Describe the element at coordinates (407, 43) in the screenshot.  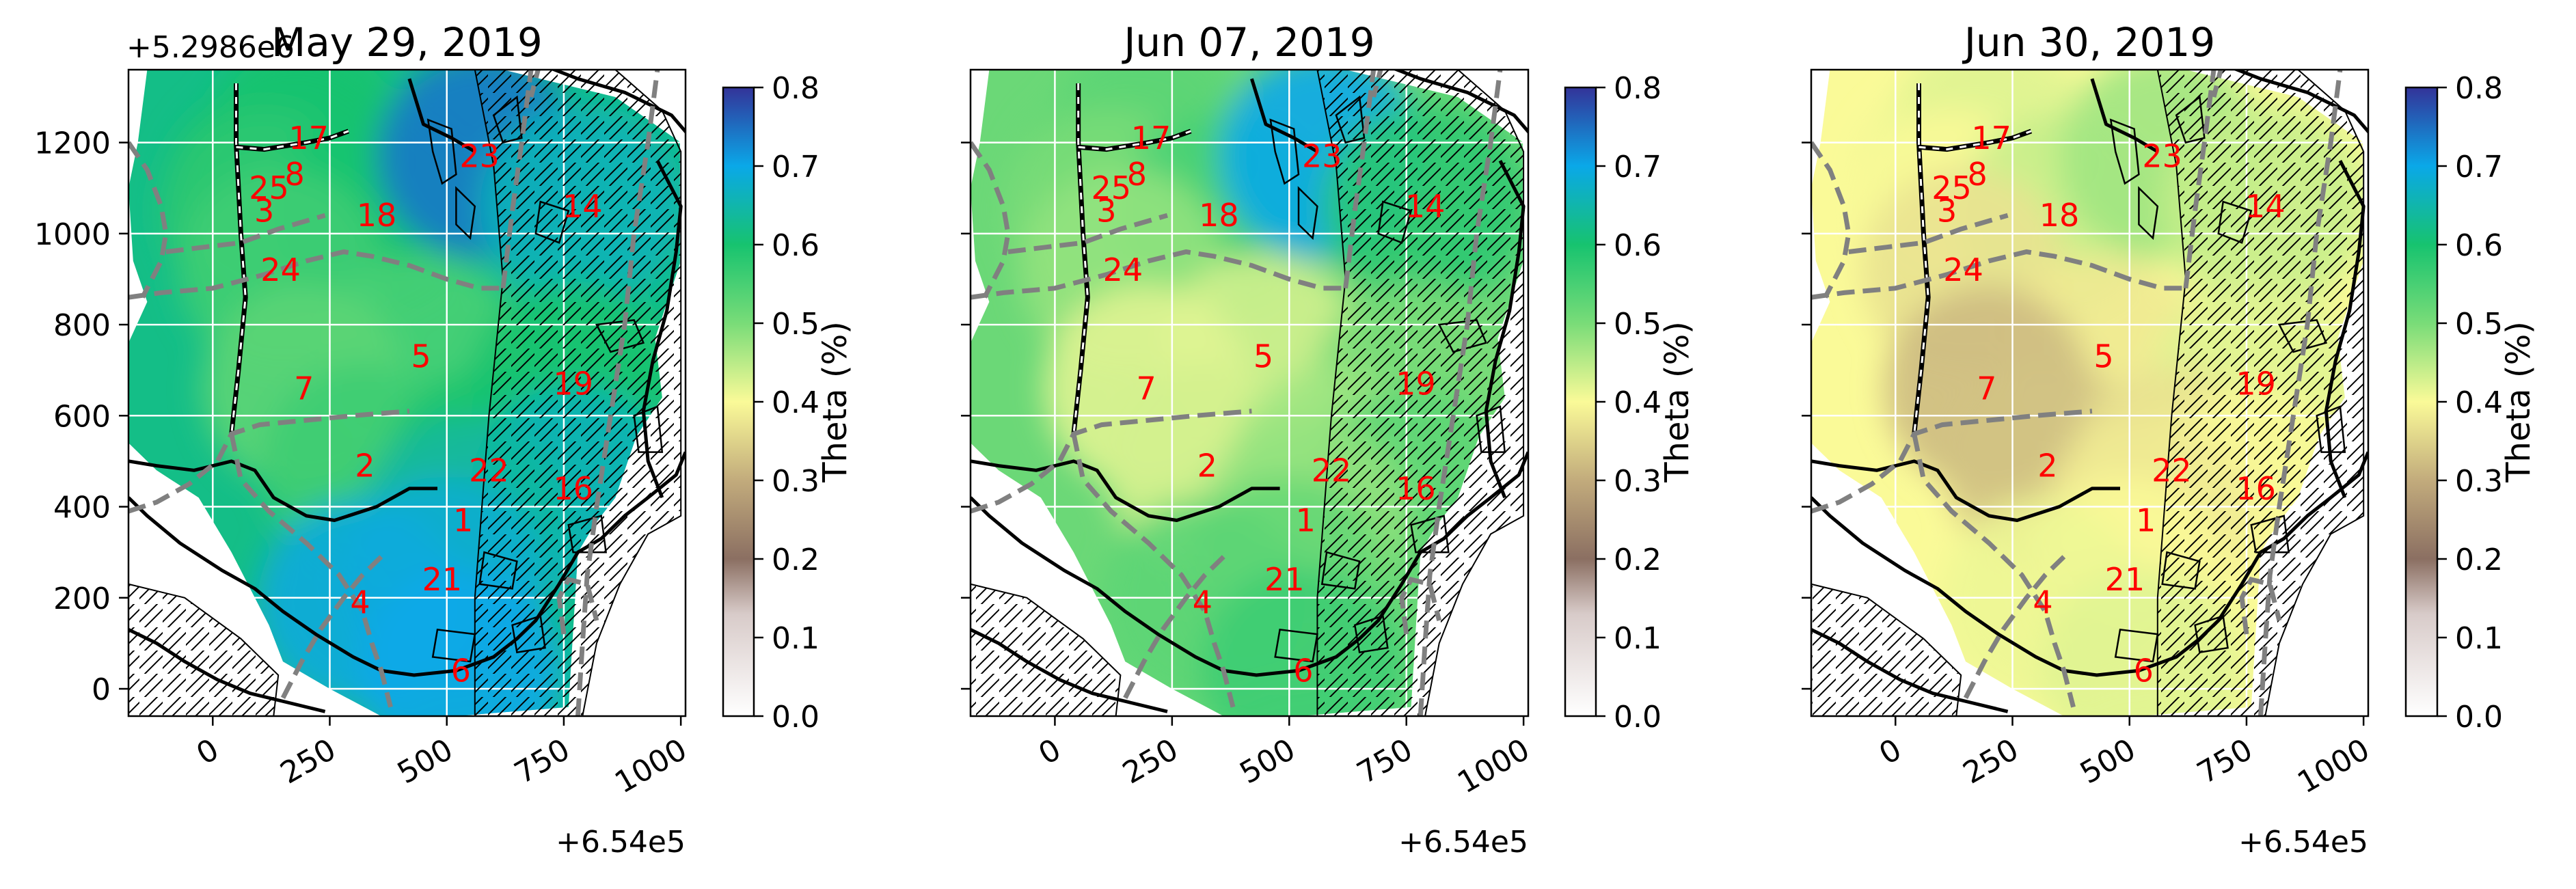
I see `panel-title: May 29, 2019` at that location.